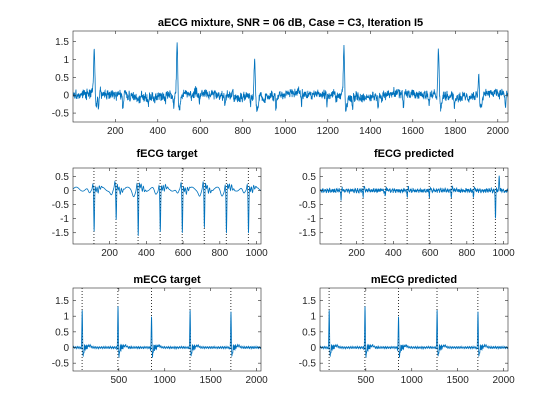 Image resolution: width=560 pixels, height=420 pixels. What do you see at coordinates (414, 154) in the screenshot?
I see `panel-title: fECG predicted` at bounding box center [414, 154].